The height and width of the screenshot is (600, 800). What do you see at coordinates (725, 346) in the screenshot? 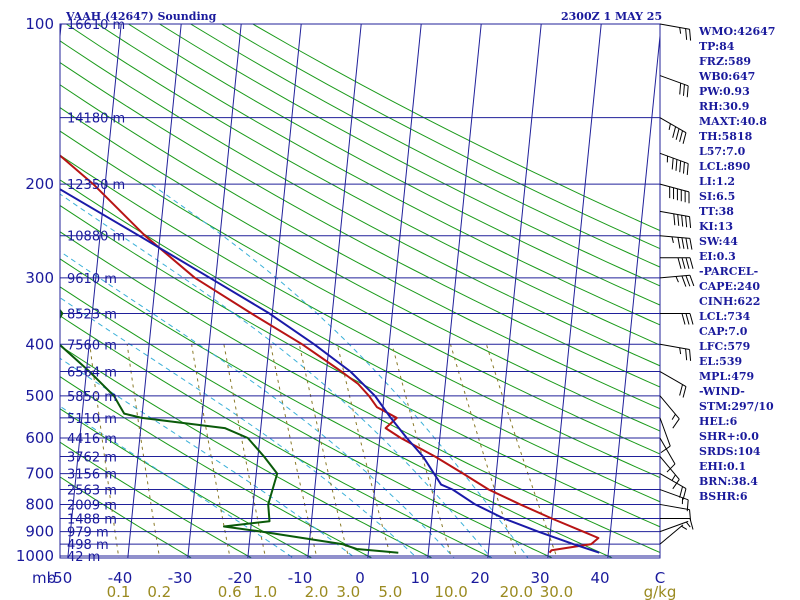
I see `index-item: LFC:579` at bounding box center [725, 346].